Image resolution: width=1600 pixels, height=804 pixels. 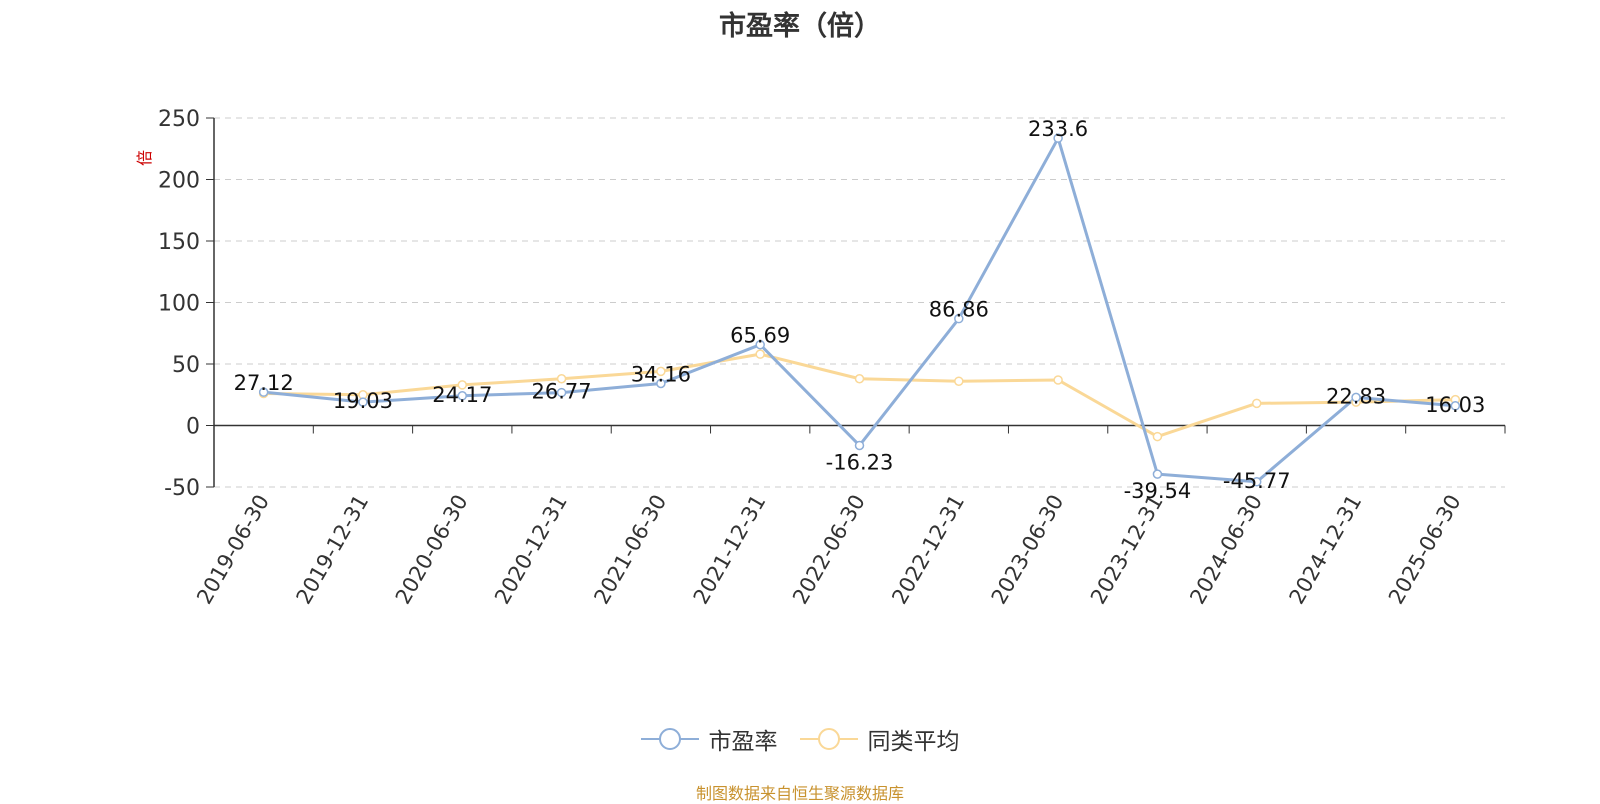 What do you see at coordinates (179, 119) in the screenshot?
I see `y-tick-label: 250` at bounding box center [179, 119].